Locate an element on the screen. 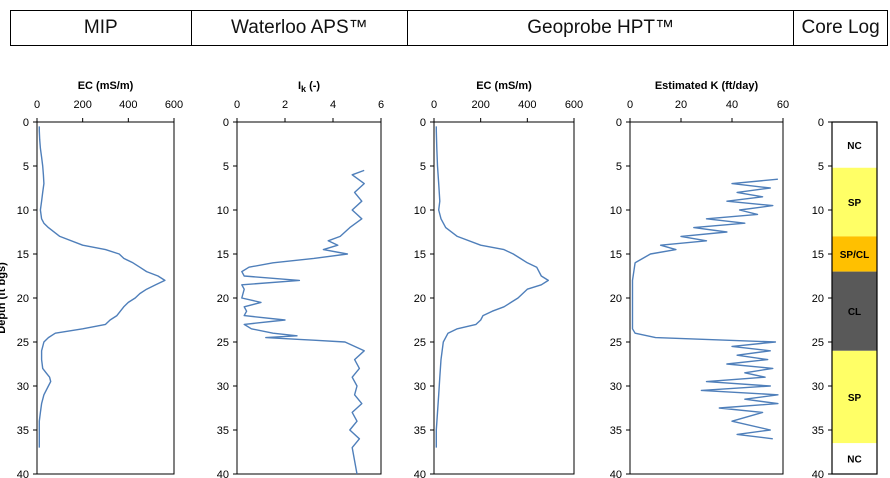  x-tick-label: 40 is located at coordinates (732, 105).